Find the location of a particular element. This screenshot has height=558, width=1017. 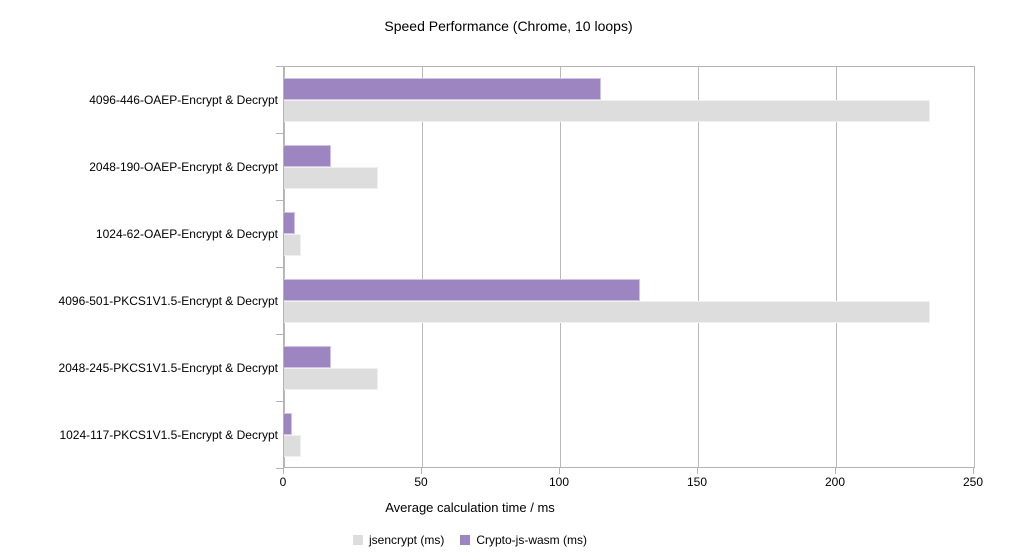

legend-item-0: jsencrypt (ms) is located at coordinates (398, 540).